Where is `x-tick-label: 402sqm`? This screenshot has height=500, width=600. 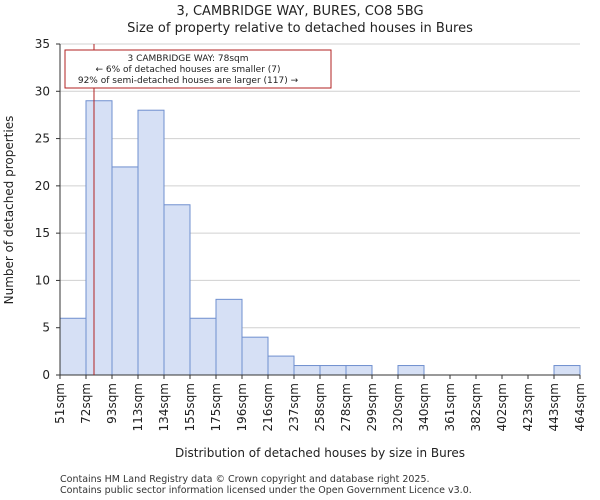
x-tick-label: 402sqm is located at coordinates (502, 407).